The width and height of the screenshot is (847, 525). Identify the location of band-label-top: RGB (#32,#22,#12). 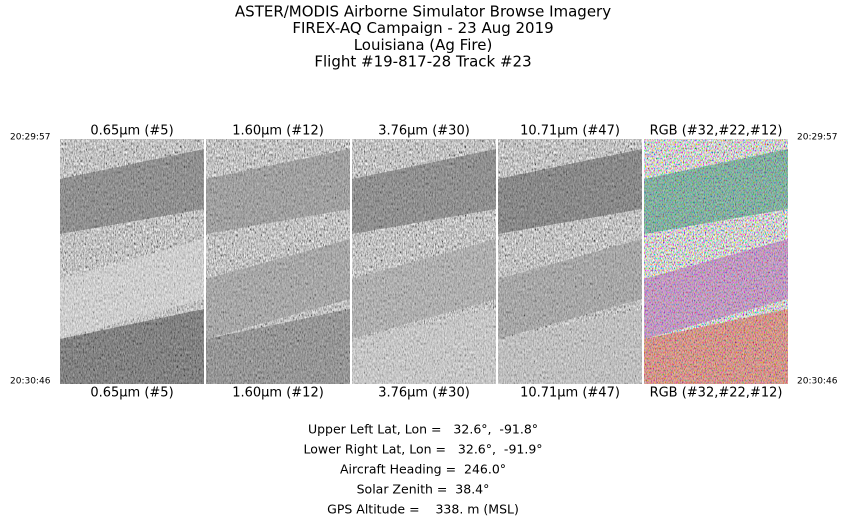
(716, 131).